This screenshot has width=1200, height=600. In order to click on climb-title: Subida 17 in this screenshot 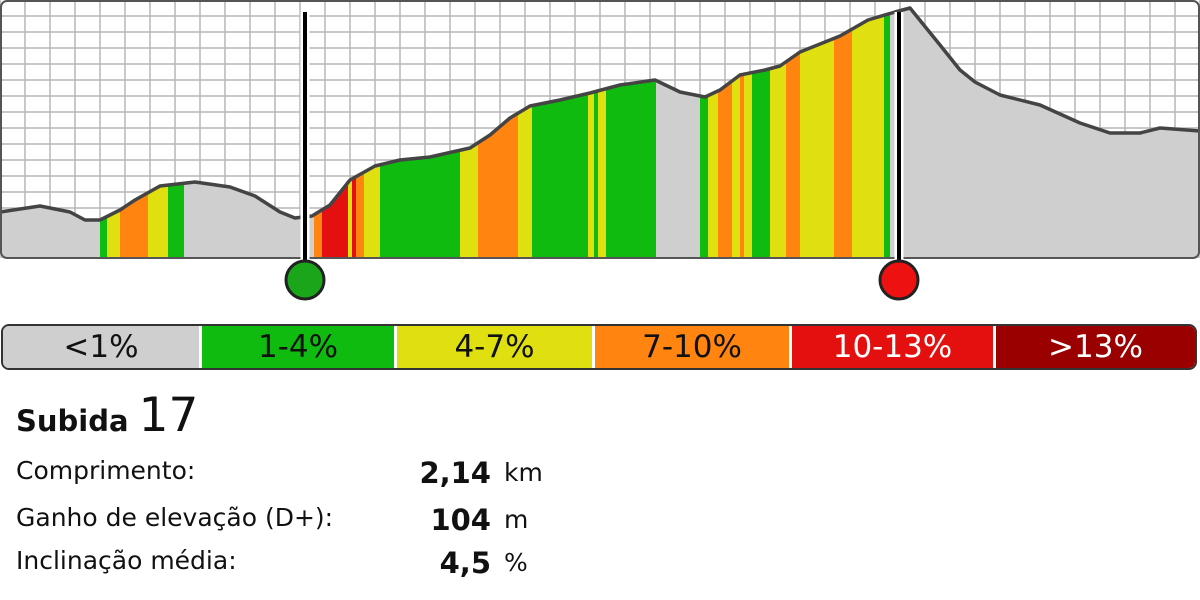, I will do `click(107, 415)`.